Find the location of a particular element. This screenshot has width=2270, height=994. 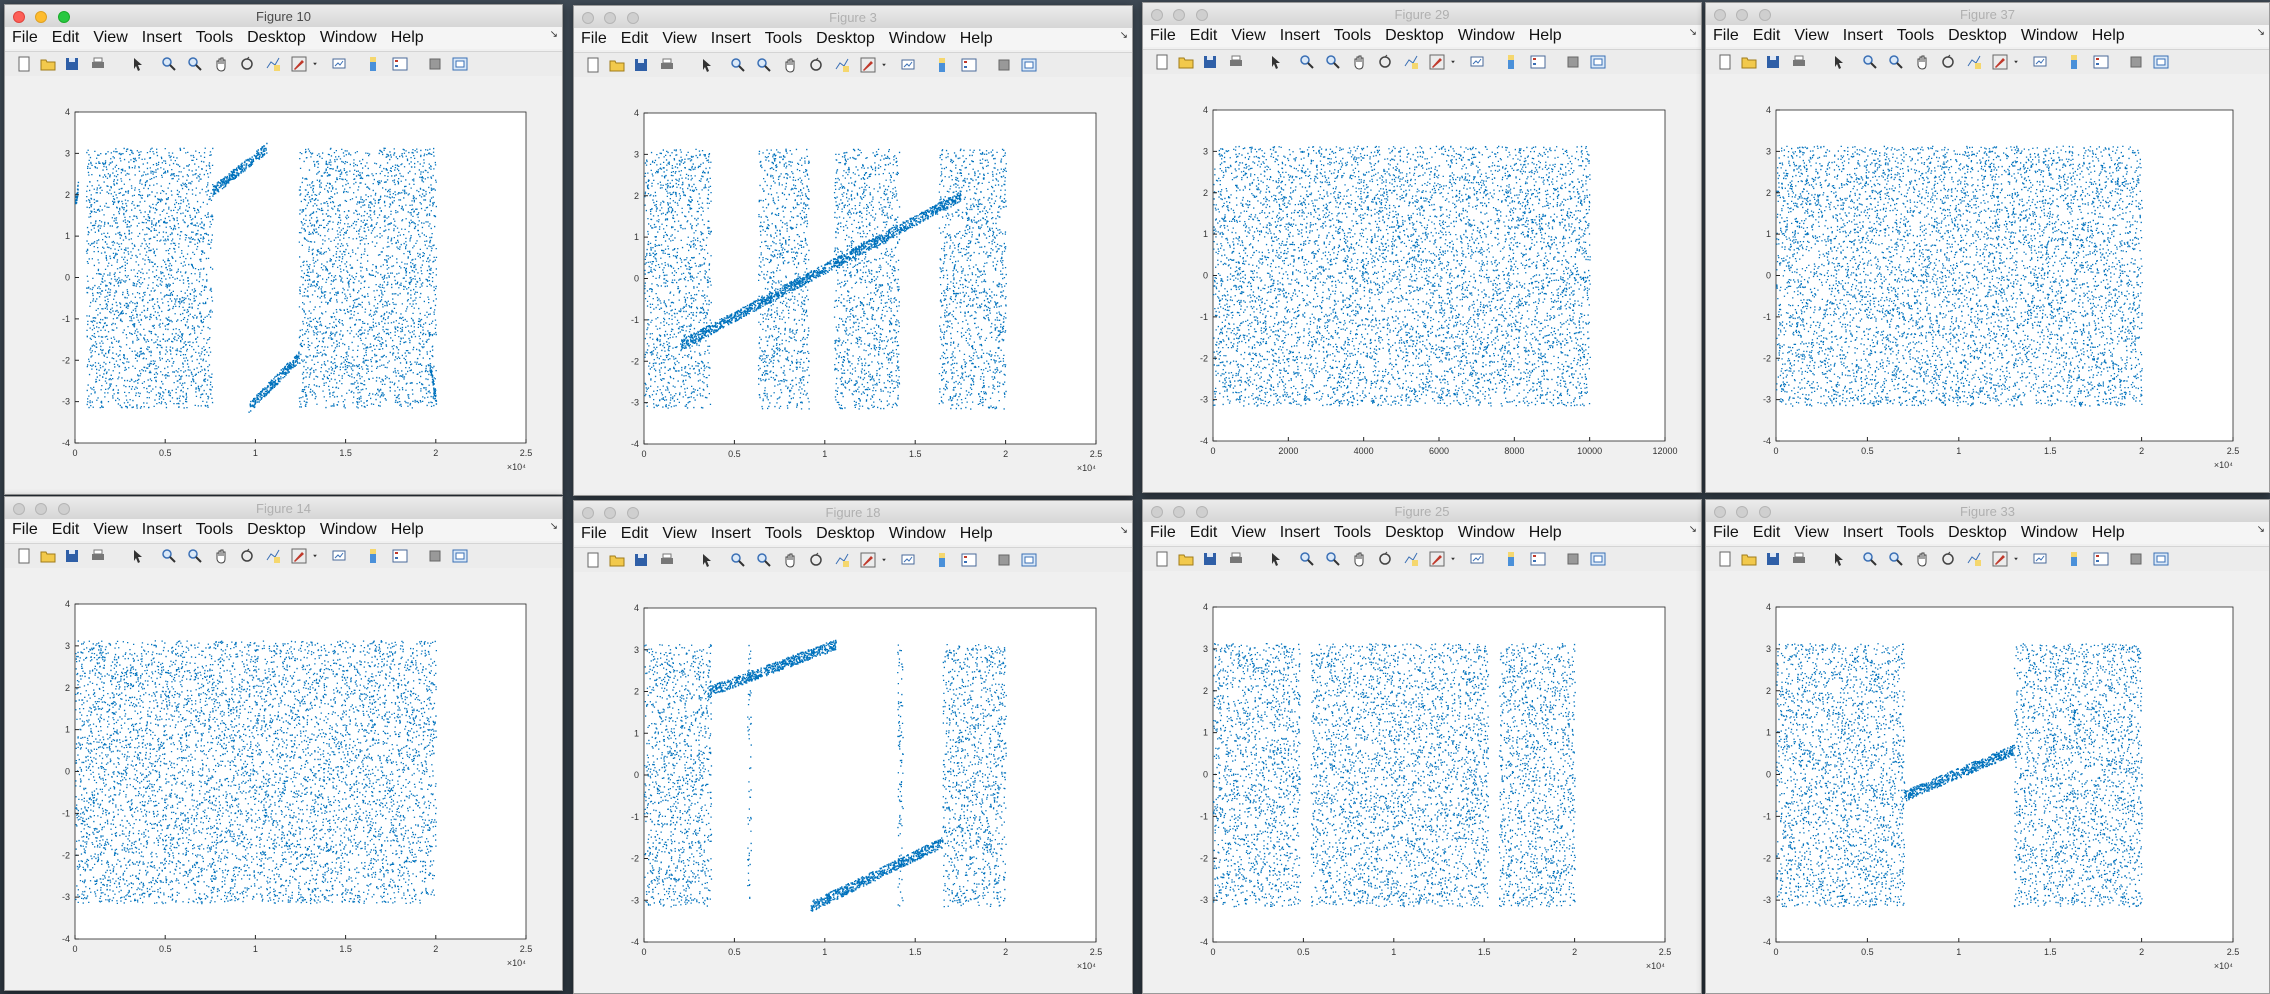

scatter-chart: 0 2000 4000 6000 8000 10000 12000 -4 -3 -2 -1 0 1 2 3 4 is located at coordinates (1422, 283).